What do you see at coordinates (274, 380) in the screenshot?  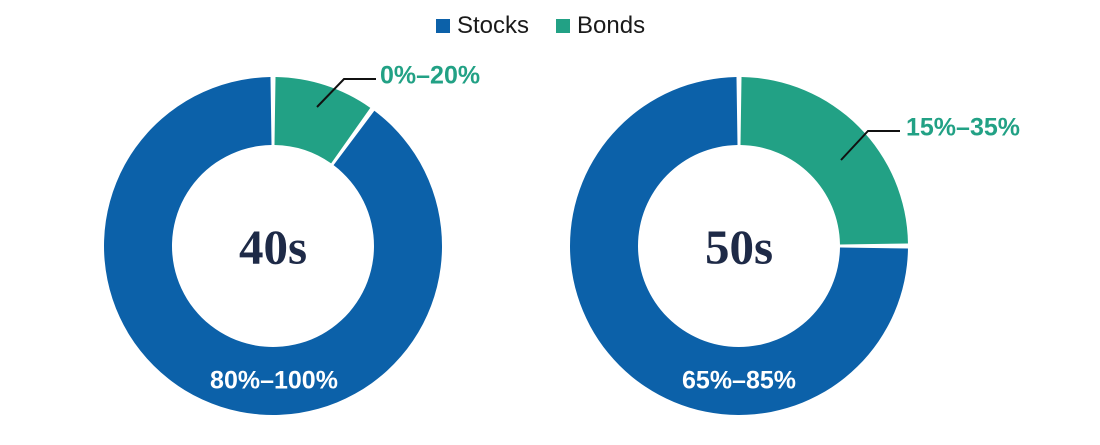 I see `stocks-range-label-40s: 80%–100%` at bounding box center [274, 380].